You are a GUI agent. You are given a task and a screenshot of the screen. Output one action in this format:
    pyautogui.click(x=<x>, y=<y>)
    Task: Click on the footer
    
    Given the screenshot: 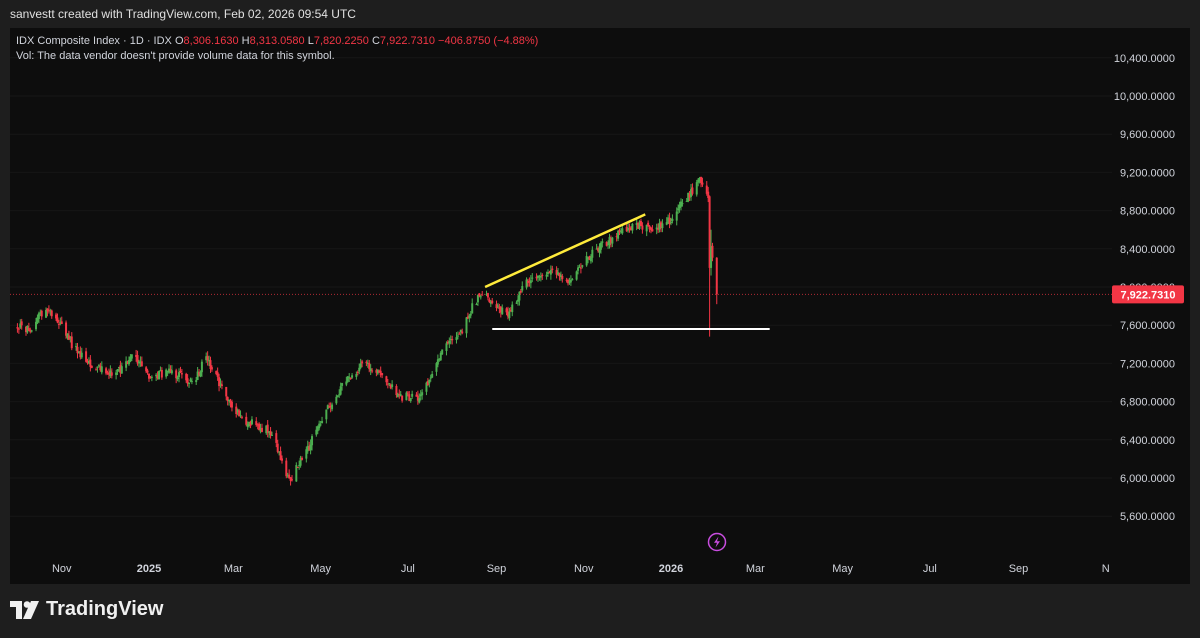 What is the action you would take?
    pyautogui.click(x=600, y=611)
    